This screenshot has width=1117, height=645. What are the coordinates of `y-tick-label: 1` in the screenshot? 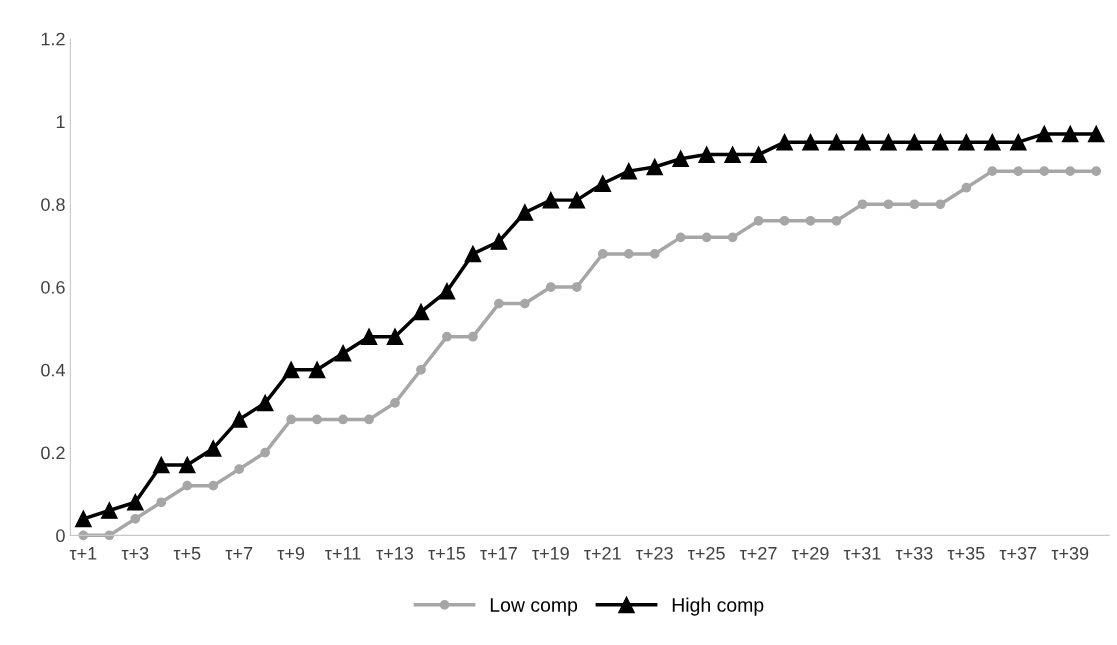 It's located at (60, 122).